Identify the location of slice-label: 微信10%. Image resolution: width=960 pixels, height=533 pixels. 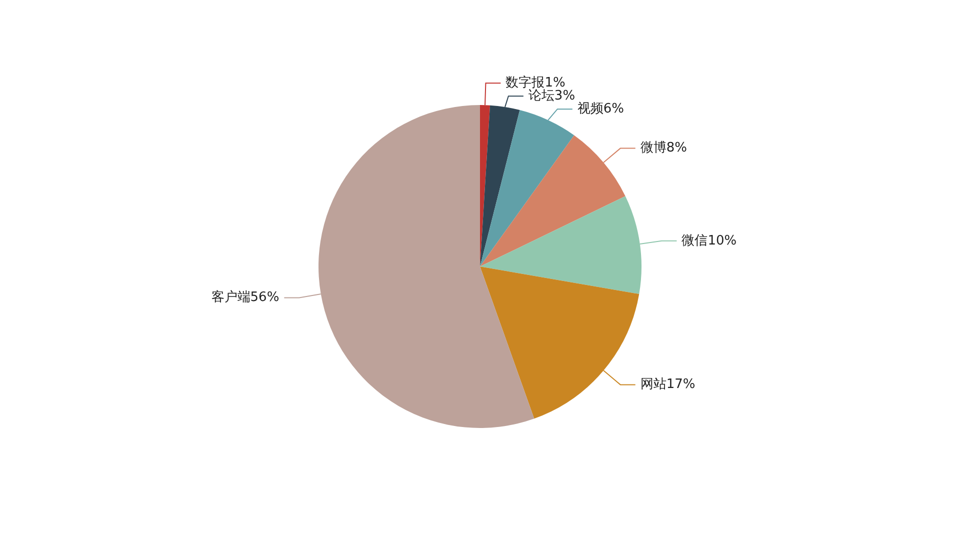
(709, 240).